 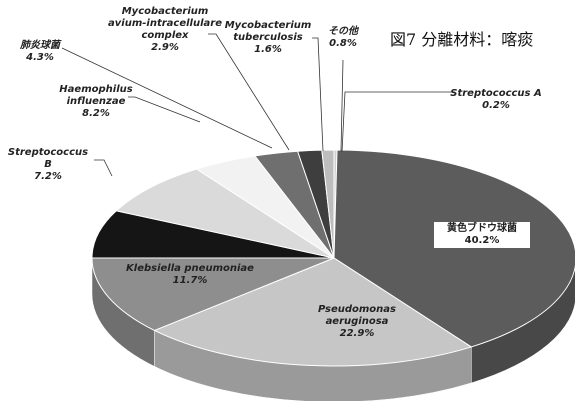 What do you see at coordinates (482, 228) in the screenshot?
I see `category-name: 黄色ブドウ球菌` at bounding box center [482, 228].